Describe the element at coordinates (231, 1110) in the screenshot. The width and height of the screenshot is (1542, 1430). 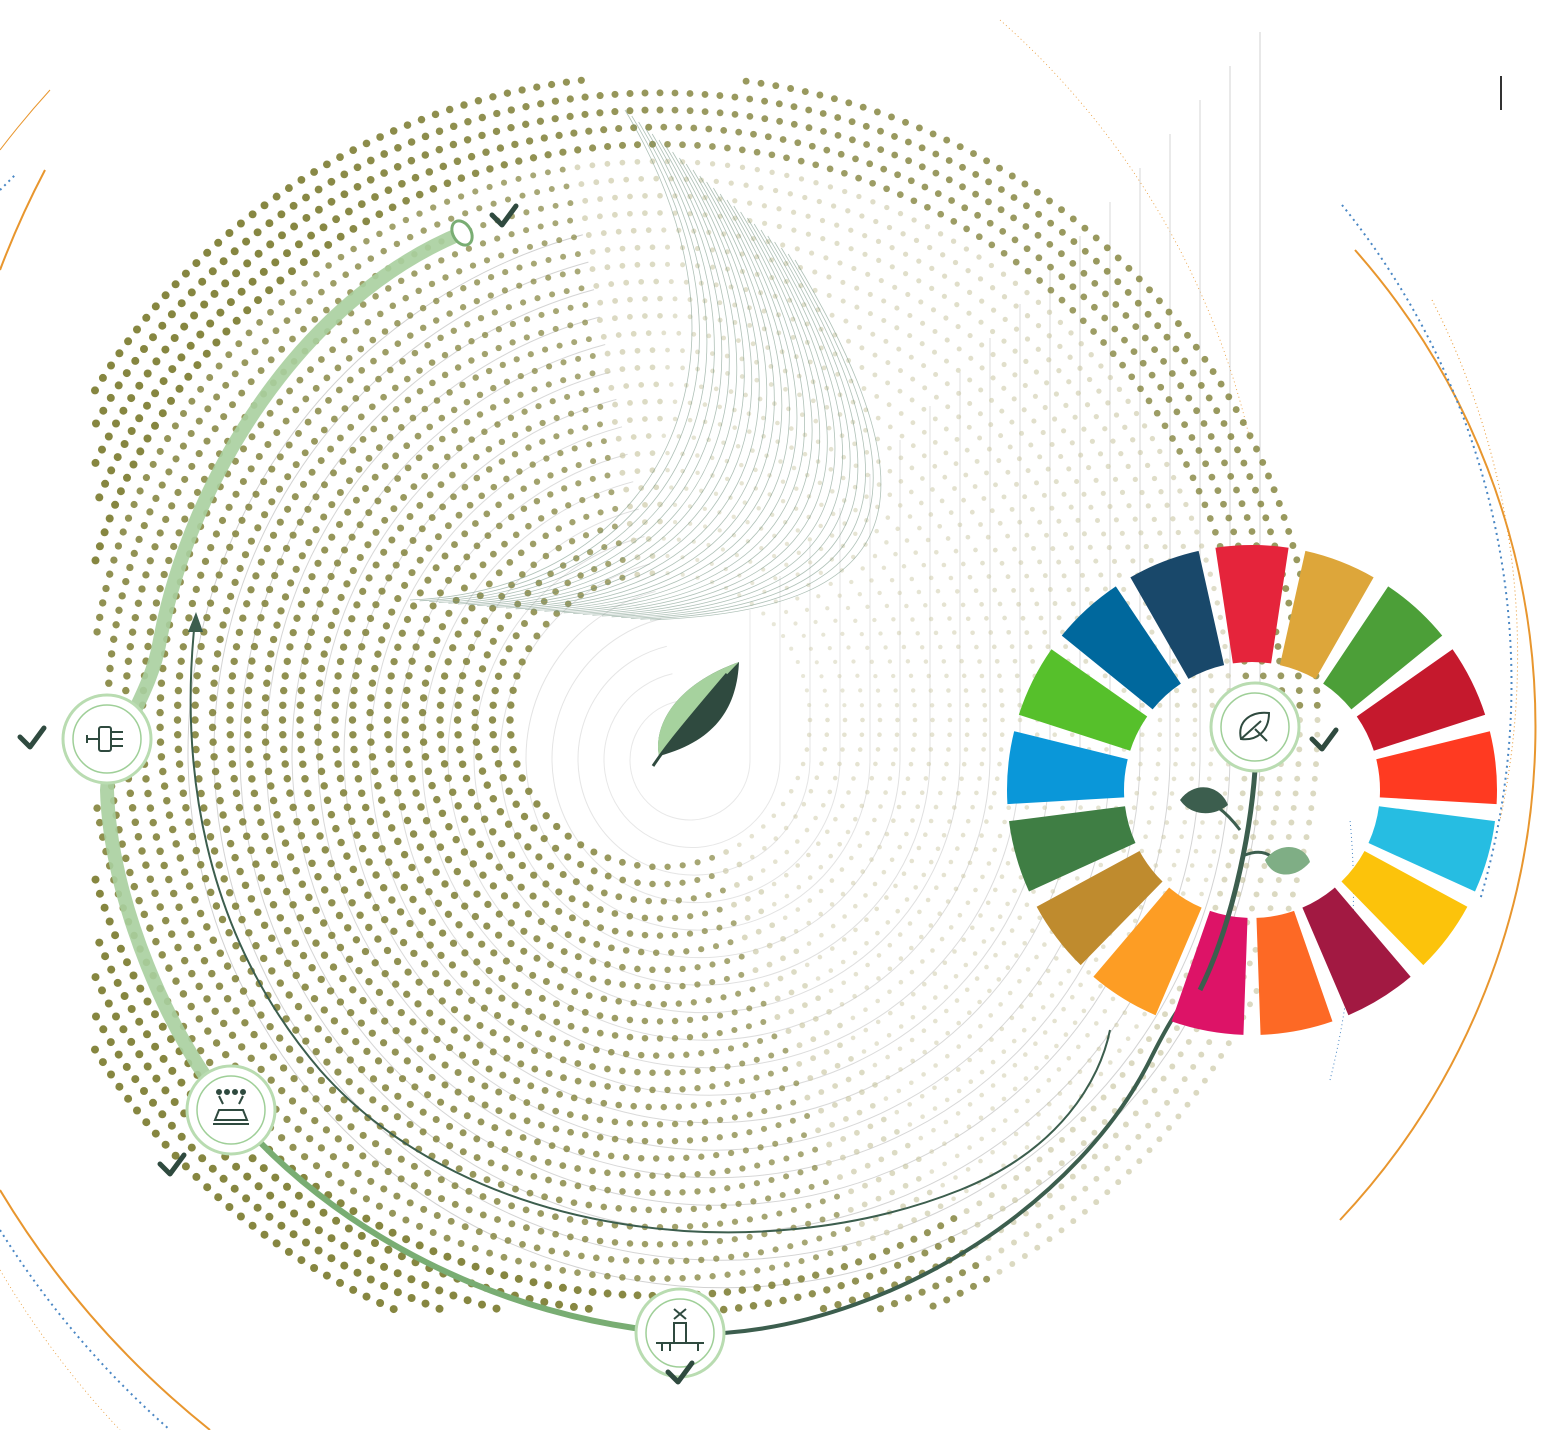
I see `milestone-tractor` at that location.